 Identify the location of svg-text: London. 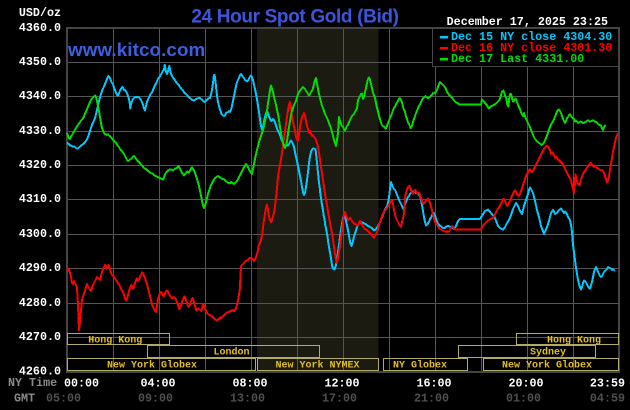
(231, 353).